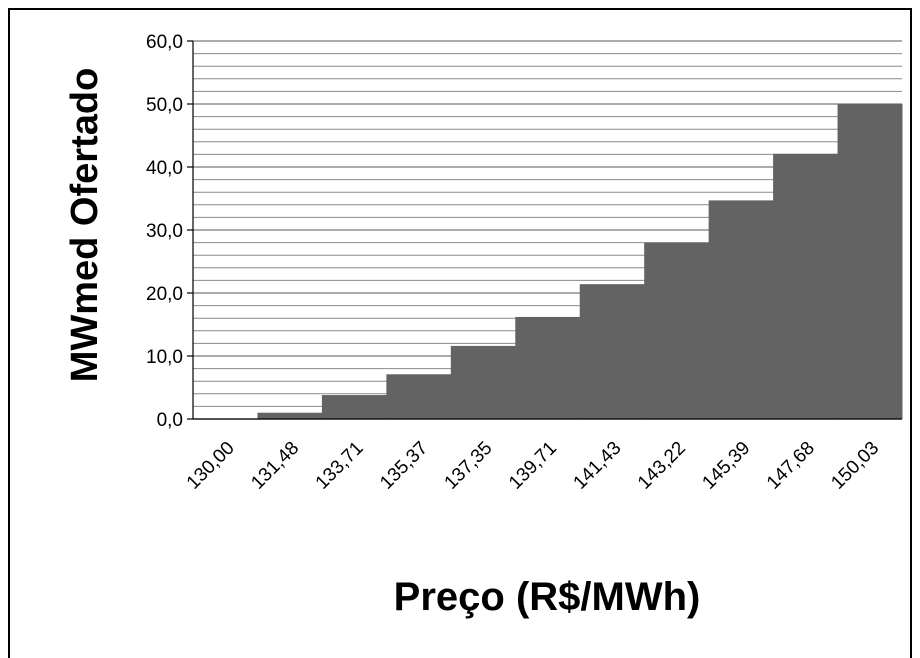 The image size is (920, 658). Describe the element at coordinates (469, 466) in the screenshot. I see `x-tick-label: 137,35` at that location.